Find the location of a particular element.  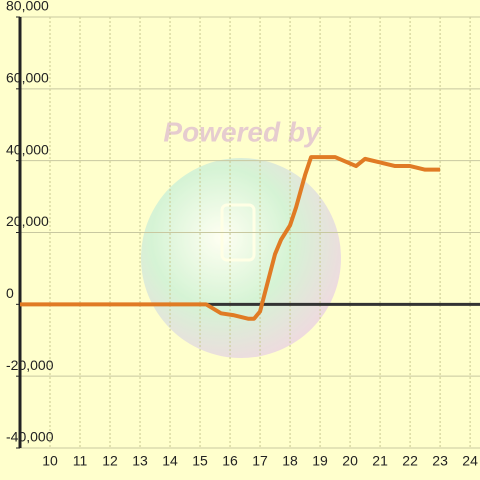

y-tick-label: -40,000 is located at coordinates (30, 437).